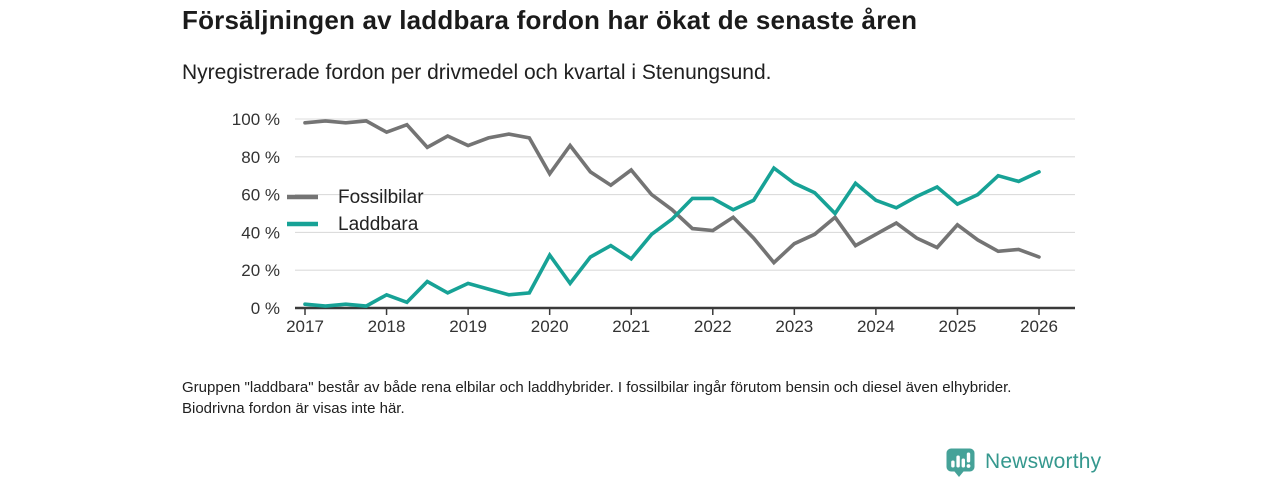  What do you see at coordinates (378, 224) in the screenshot?
I see `legend-label-laddbara: Laddbara` at bounding box center [378, 224].